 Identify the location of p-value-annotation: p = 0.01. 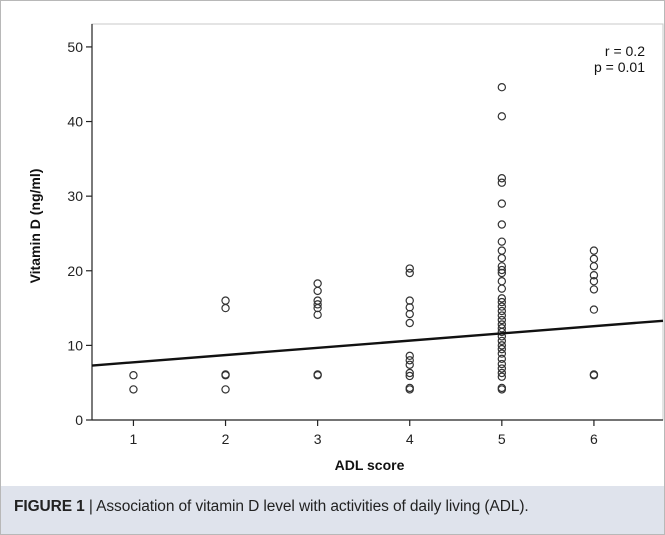
(619, 67).